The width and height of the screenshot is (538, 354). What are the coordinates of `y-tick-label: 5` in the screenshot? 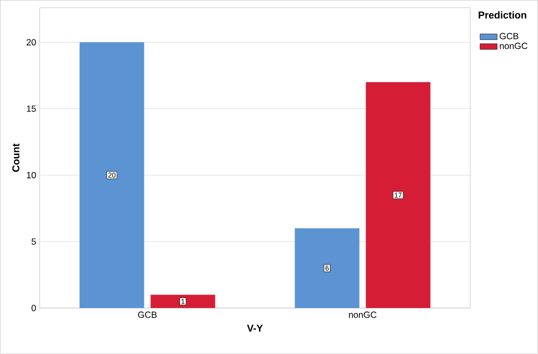 It's located at (34, 241).